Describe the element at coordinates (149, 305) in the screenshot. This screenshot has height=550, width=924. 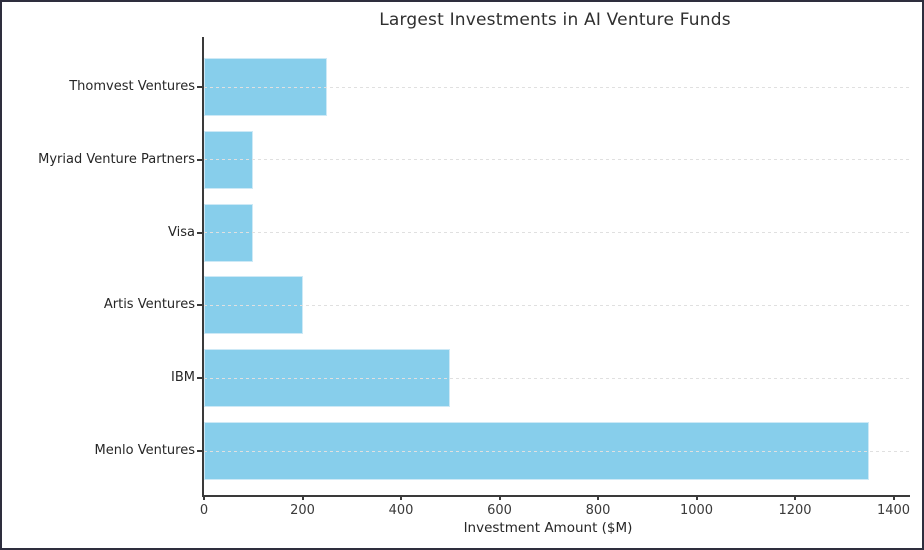
I see `y-tick-label: Artis Ventures` at that location.